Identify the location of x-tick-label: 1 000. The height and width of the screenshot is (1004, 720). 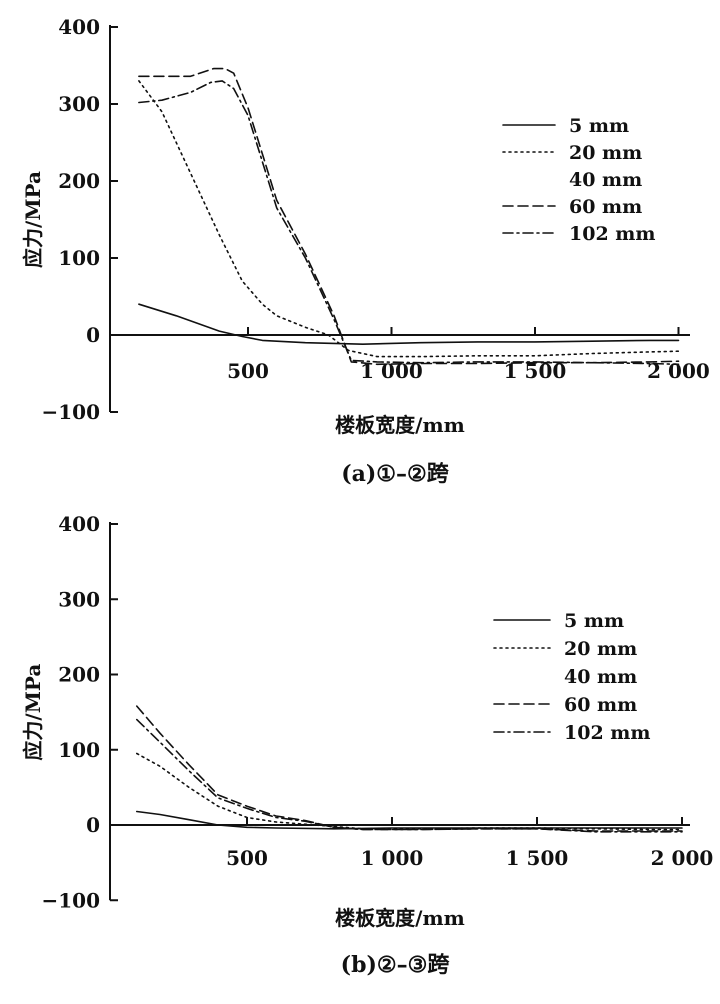
(392, 858).